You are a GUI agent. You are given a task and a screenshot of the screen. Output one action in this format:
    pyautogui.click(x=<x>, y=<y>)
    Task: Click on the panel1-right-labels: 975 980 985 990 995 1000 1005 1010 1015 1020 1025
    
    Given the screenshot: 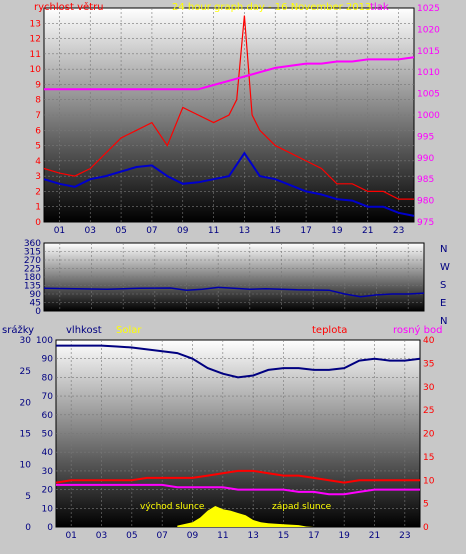 What is the action you would take?
    pyautogui.click(x=428, y=116)
    